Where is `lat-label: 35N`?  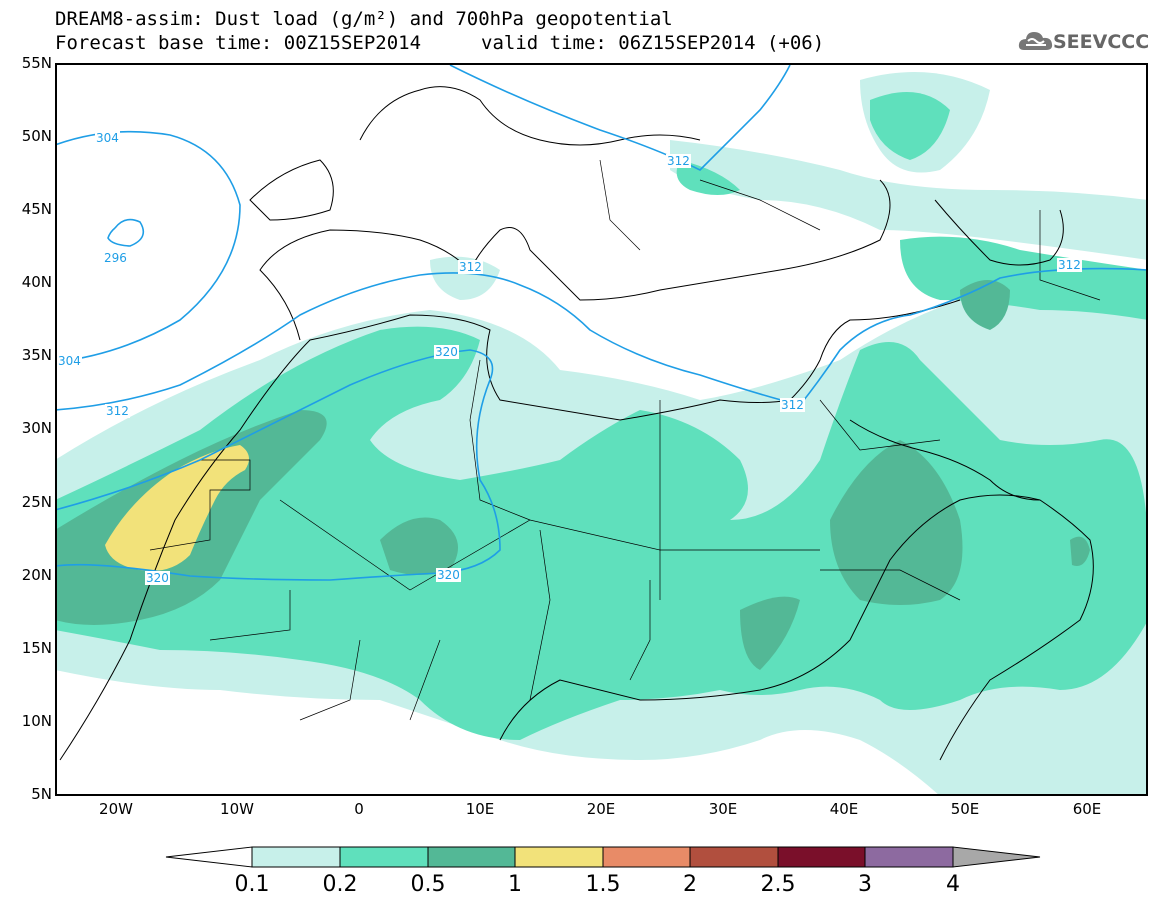 lat-label: 35N is located at coordinates (36, 355).